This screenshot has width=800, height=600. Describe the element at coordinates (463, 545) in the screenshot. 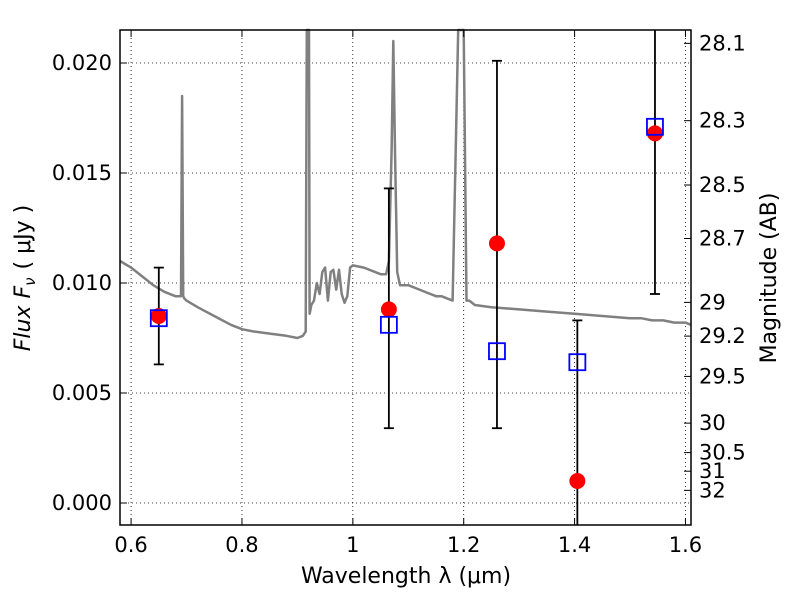

I see `x-tick-label: 1.2` at that location.